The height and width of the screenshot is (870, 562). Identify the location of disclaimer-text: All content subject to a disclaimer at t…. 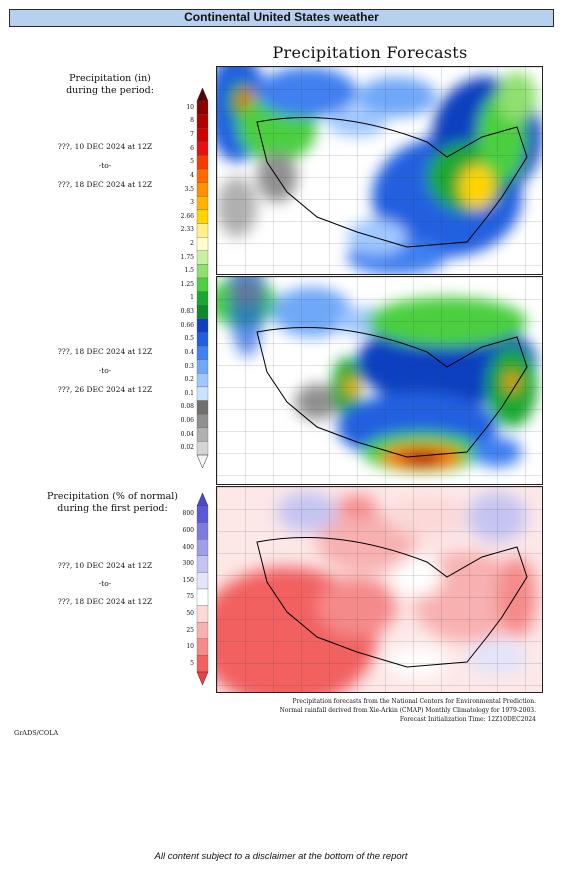
(281, 856).